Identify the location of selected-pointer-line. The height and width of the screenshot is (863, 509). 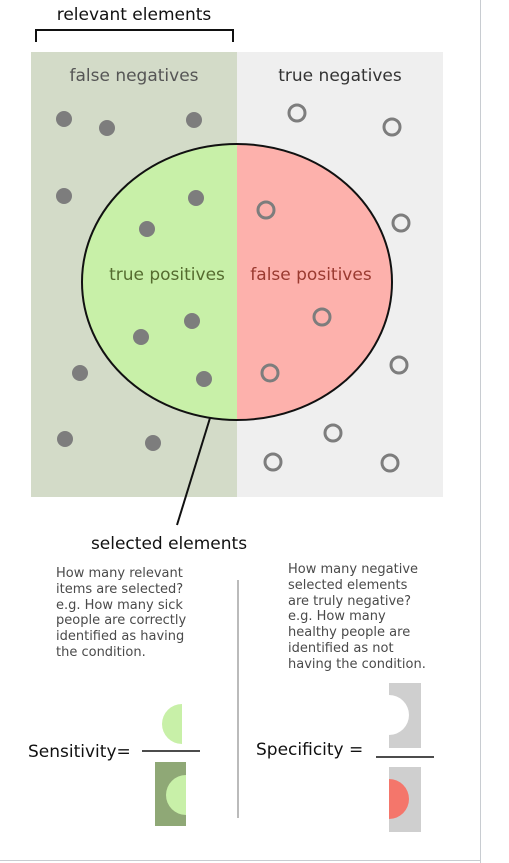
(193, 471).